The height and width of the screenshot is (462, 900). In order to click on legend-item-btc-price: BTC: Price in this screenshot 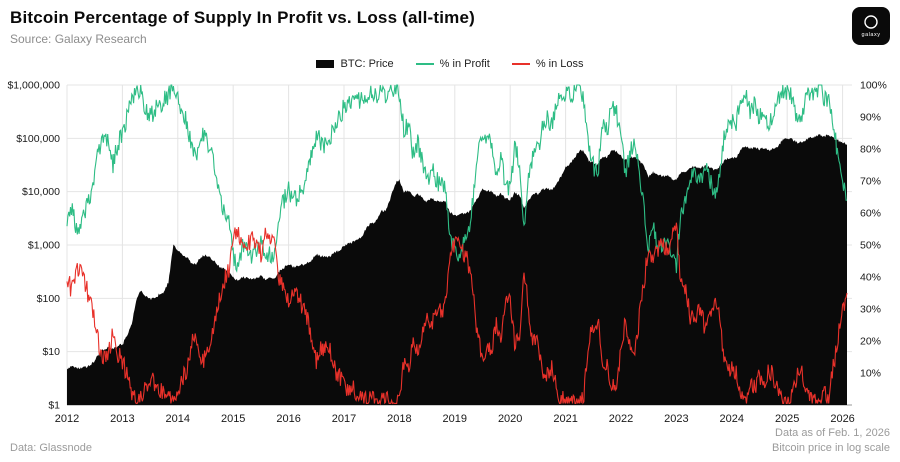, I will do `click(355, 64)`.